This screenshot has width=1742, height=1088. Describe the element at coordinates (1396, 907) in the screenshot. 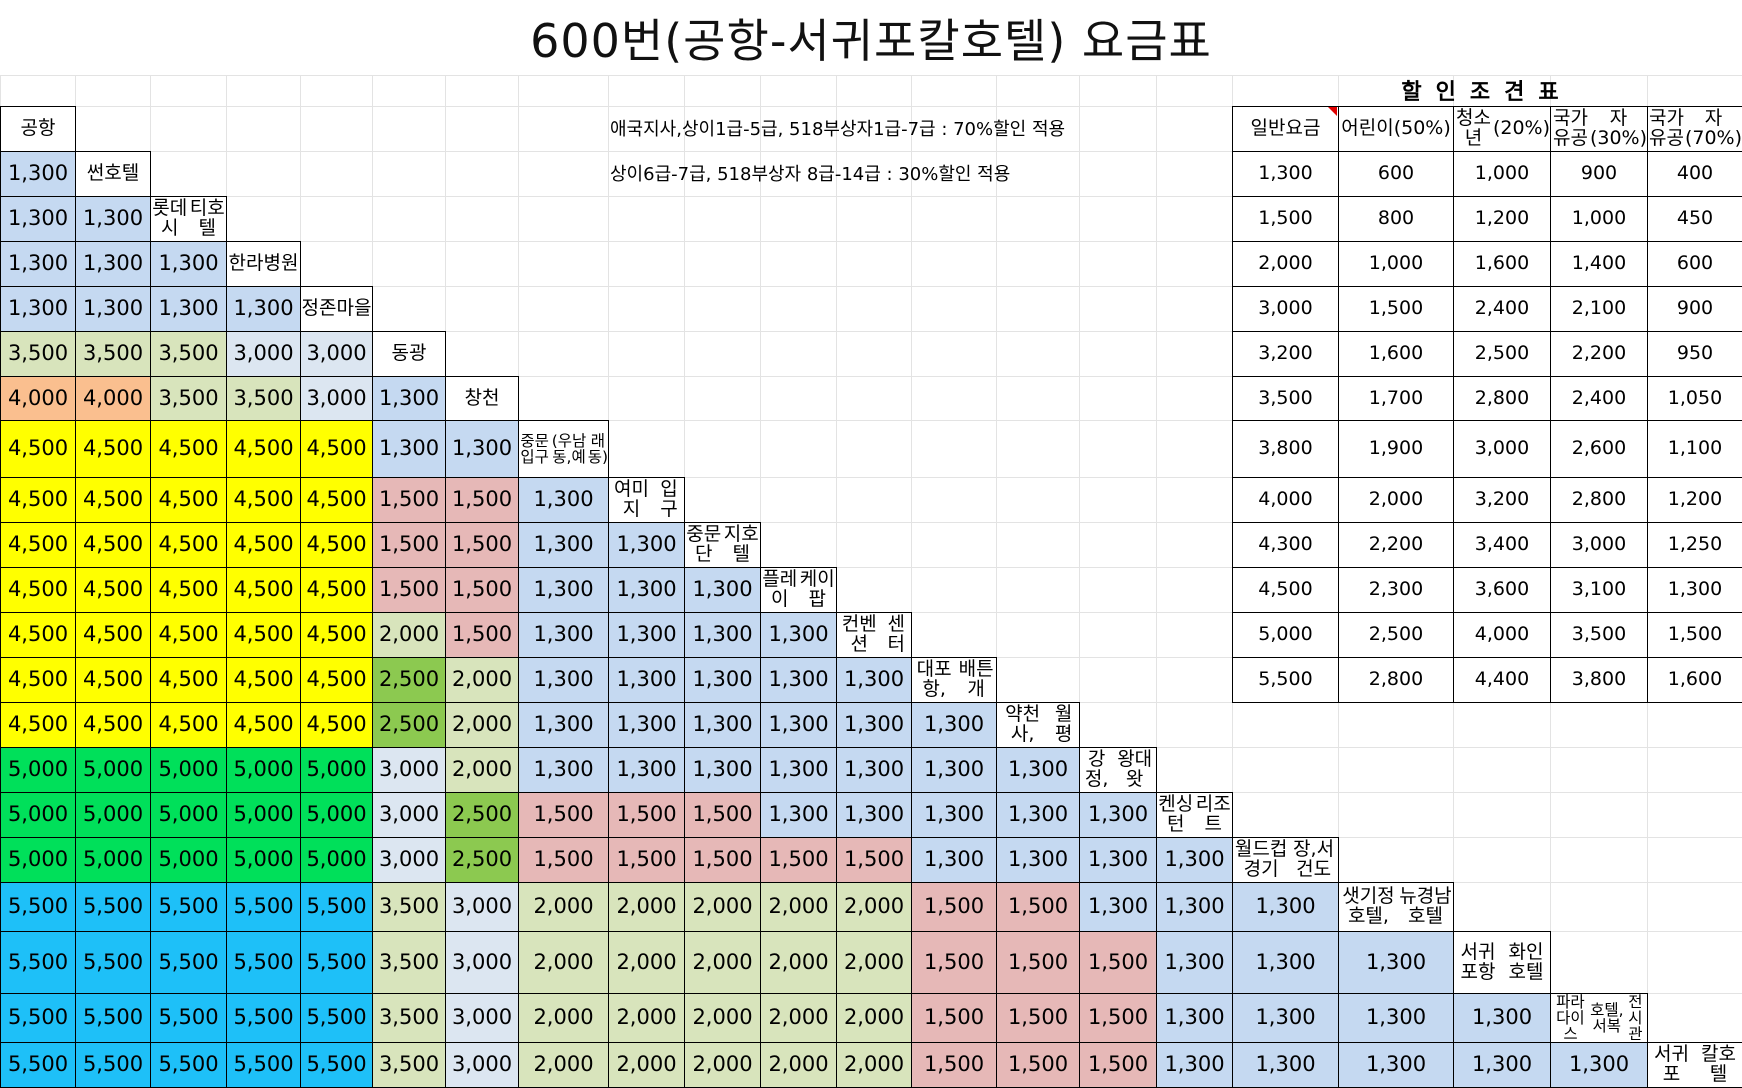

I see `stop-label: 샛기정호텔, 뉴경남호텔` at that location.